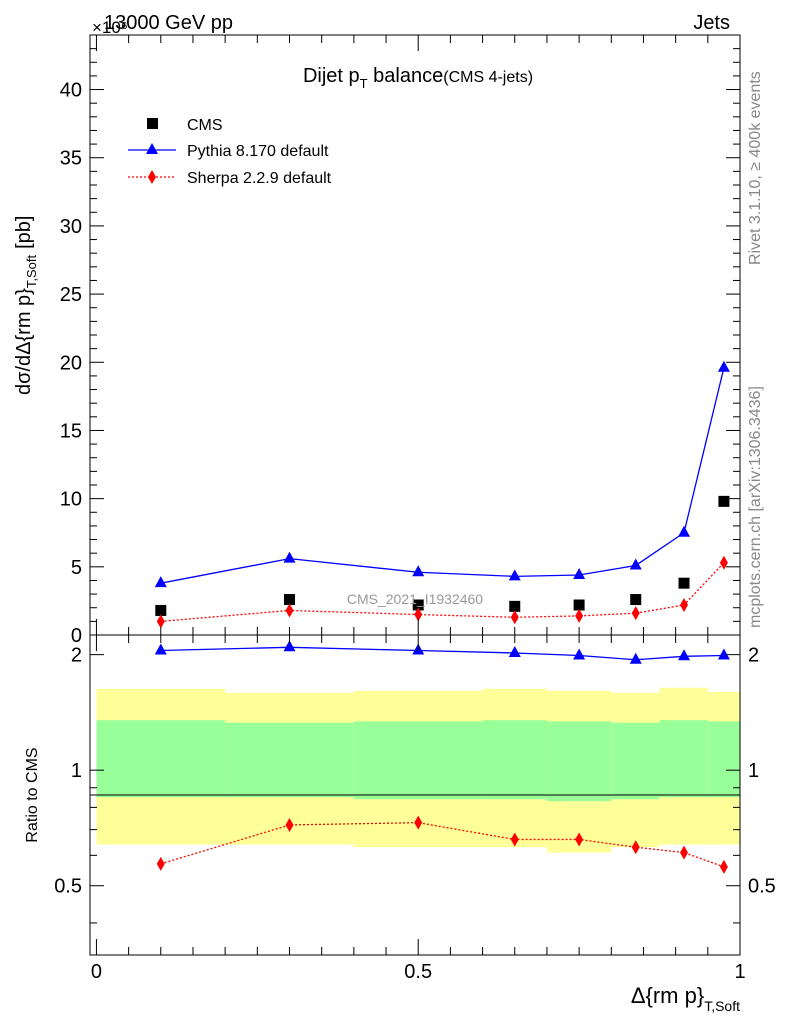 This screenshot has width=786, height=1024. I want to click on ratio-y-tick-label: 0.5, so click(68, 887).